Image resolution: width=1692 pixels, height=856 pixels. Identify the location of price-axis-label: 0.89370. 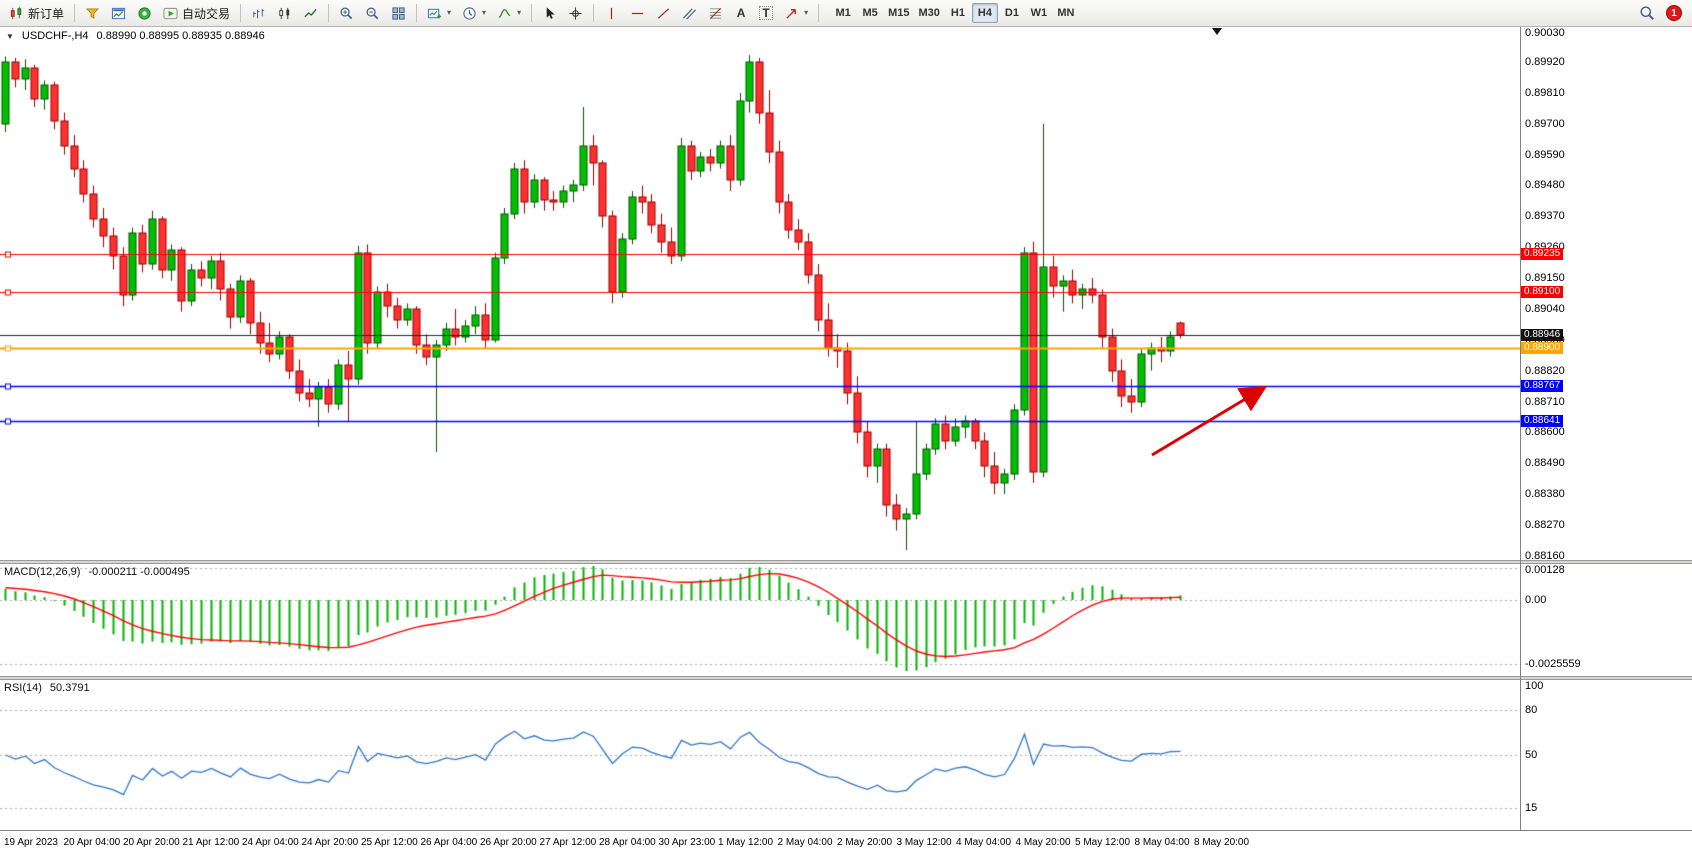
(1545, 216).